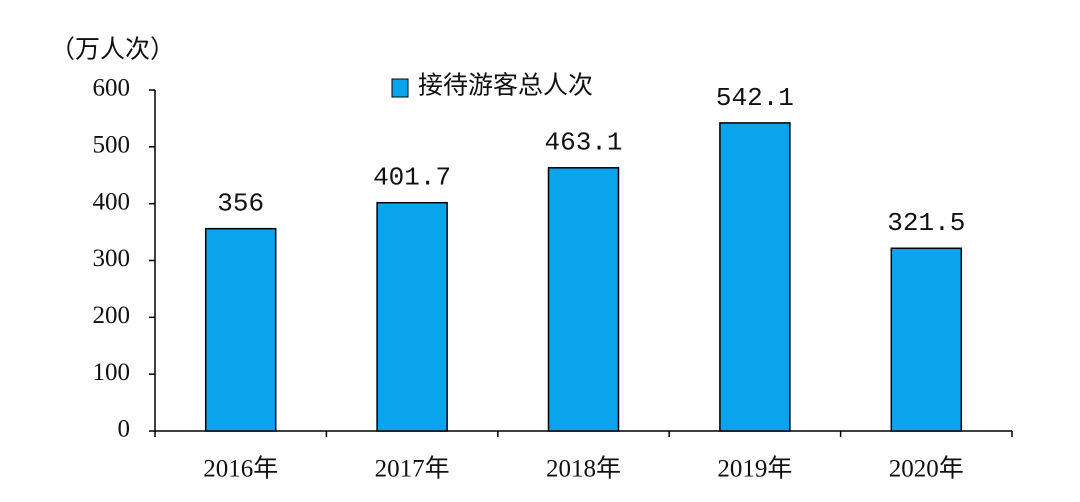 The width and height of the screenshot is (1080, 502). I want to click on y-tick-label: 0, so click(124, 429).